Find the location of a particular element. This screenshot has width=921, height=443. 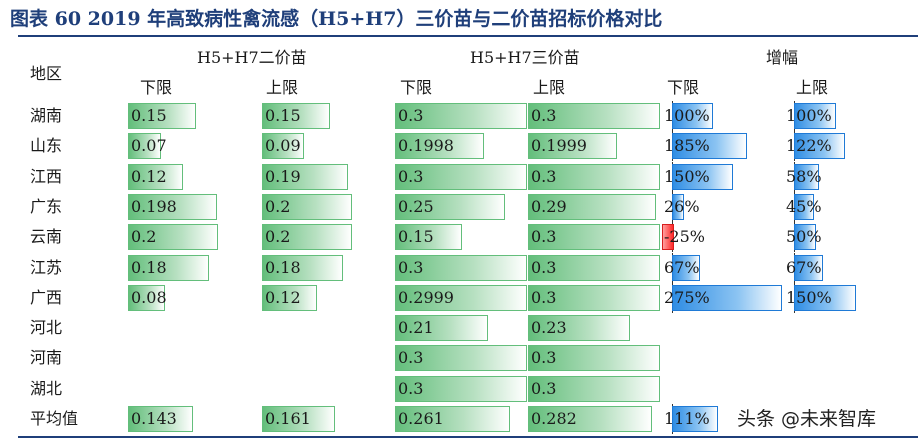

cell-value: 0.1999 is located at coordinates (559, 145).